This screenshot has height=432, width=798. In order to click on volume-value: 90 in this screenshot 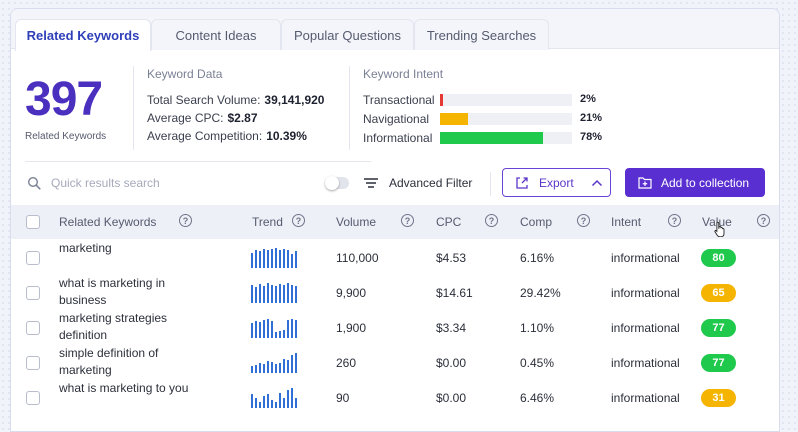, I will do `click(343, 398)`.